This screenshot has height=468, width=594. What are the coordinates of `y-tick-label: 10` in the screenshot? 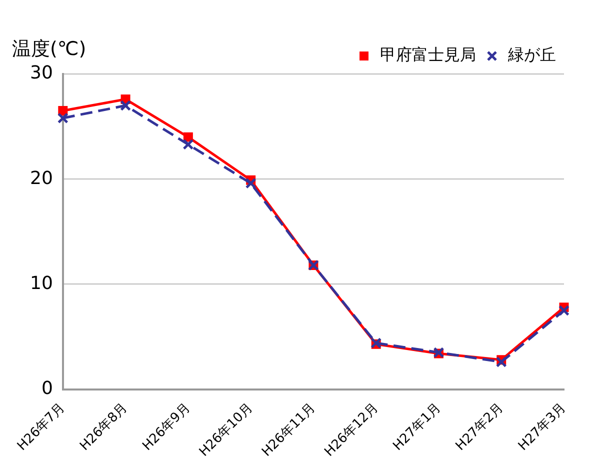 It's located at (41, 283).